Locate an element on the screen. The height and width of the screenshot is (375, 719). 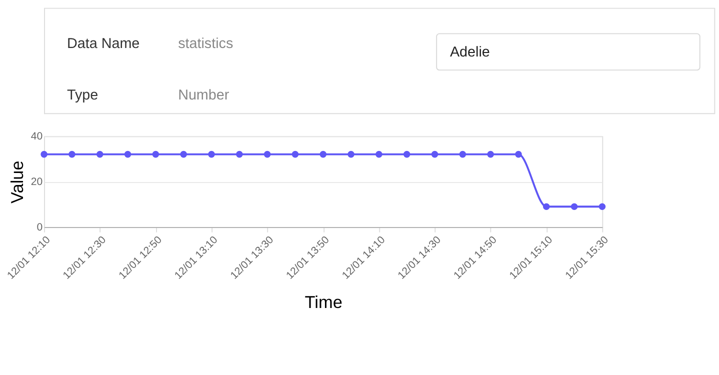
text: Data Name is located at coordinates (103, 44).